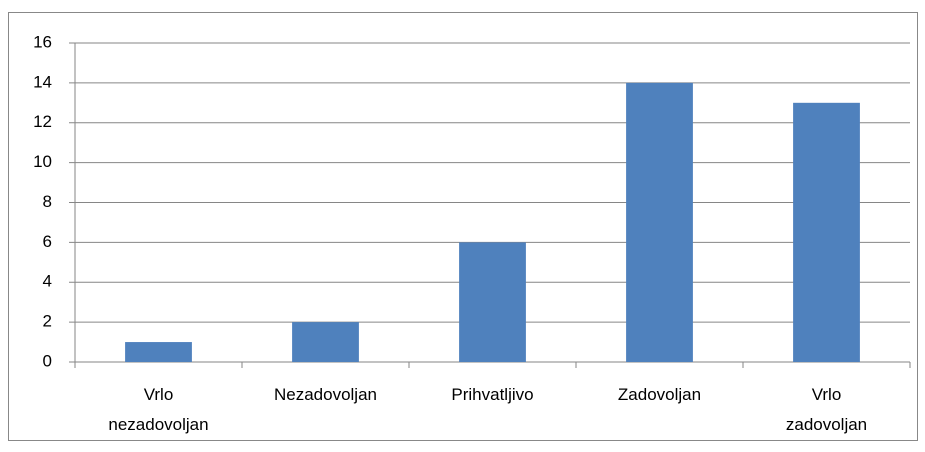 This screenshot has height=452, width=925. I want to click on y-tick-label: 2, so click(47, 321).